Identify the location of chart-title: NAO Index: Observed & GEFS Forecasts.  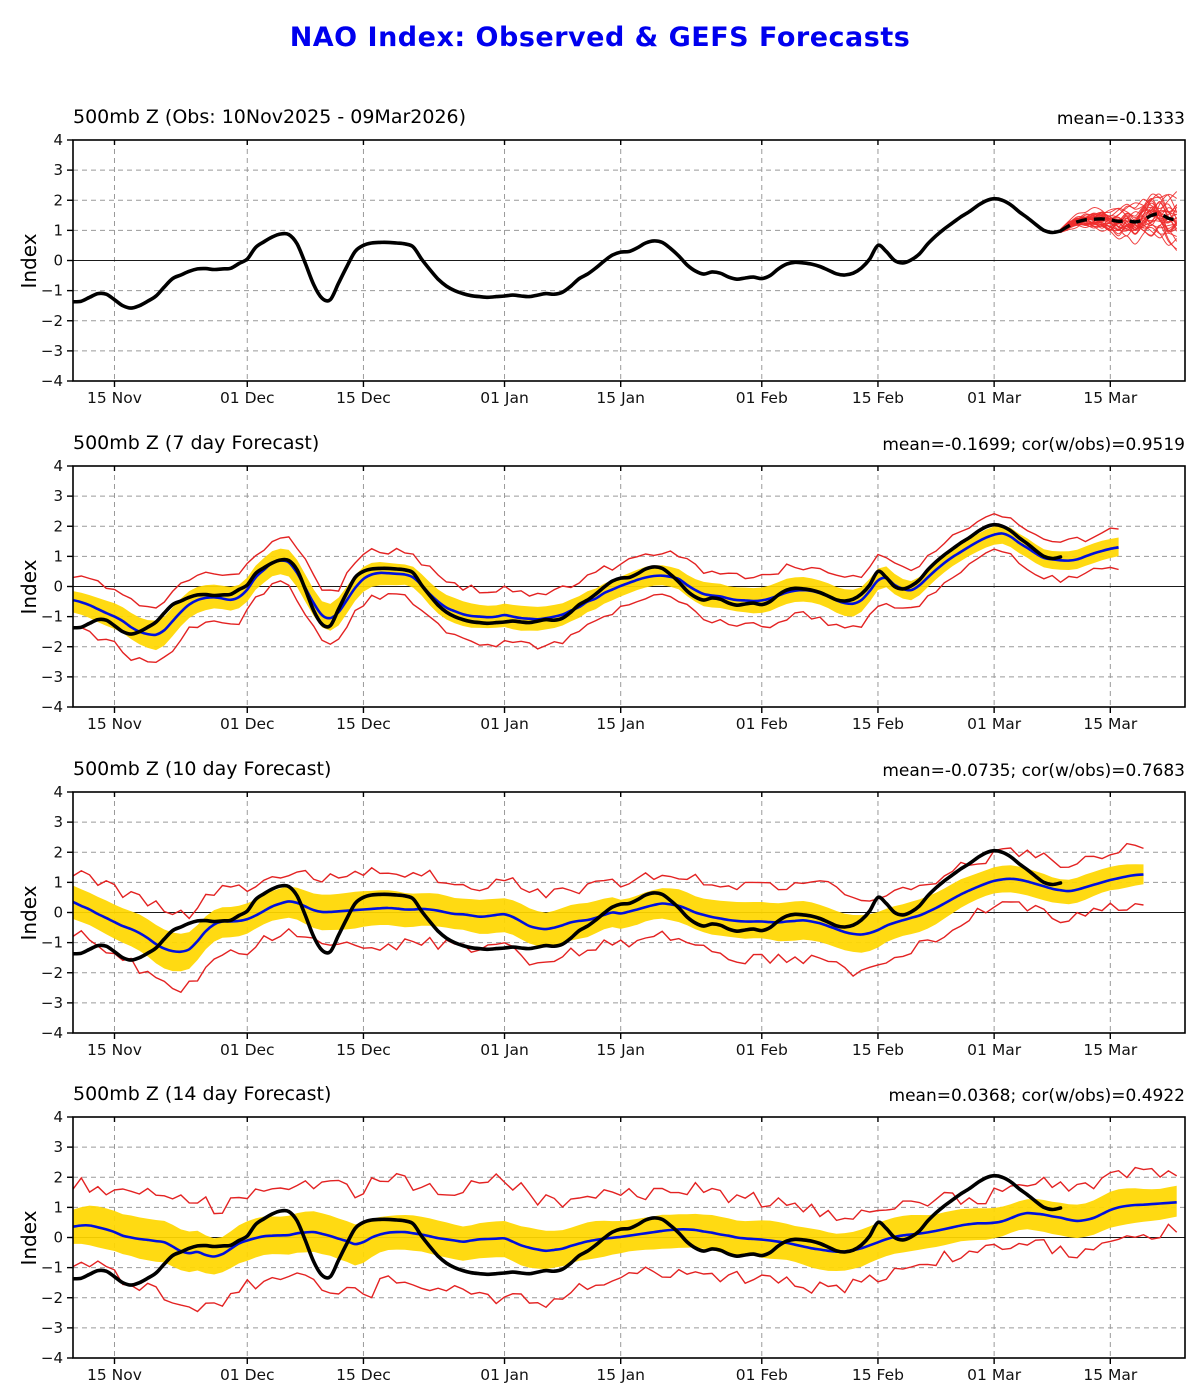
(600, 37).